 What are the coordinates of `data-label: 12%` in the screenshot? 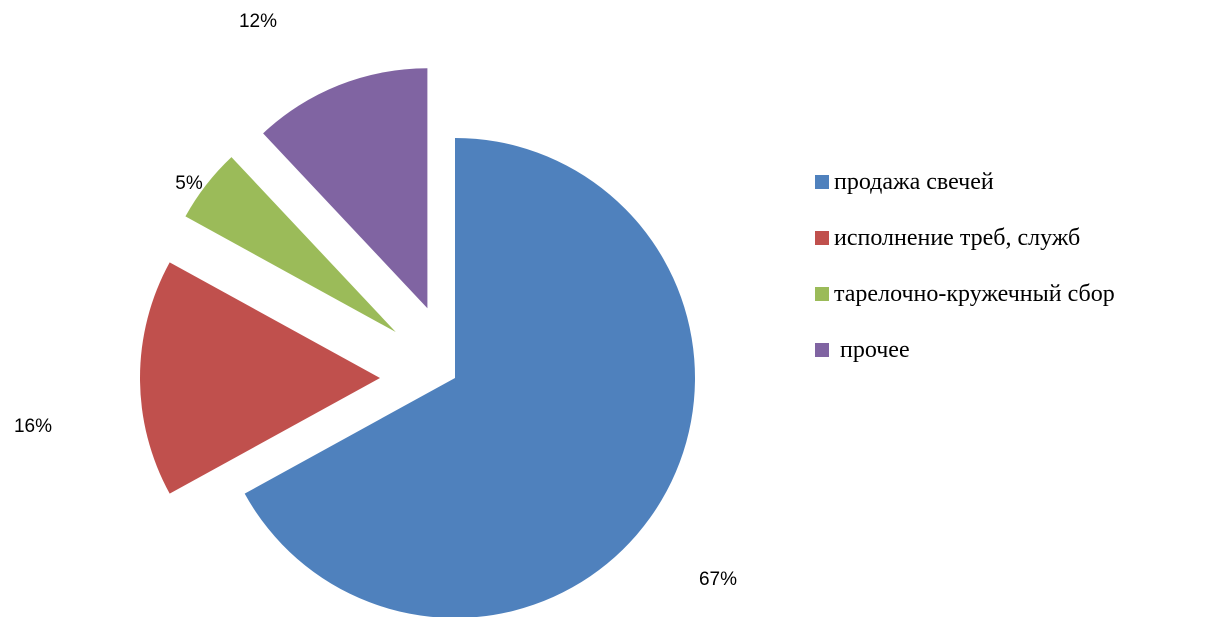 It's located at (258, 21).